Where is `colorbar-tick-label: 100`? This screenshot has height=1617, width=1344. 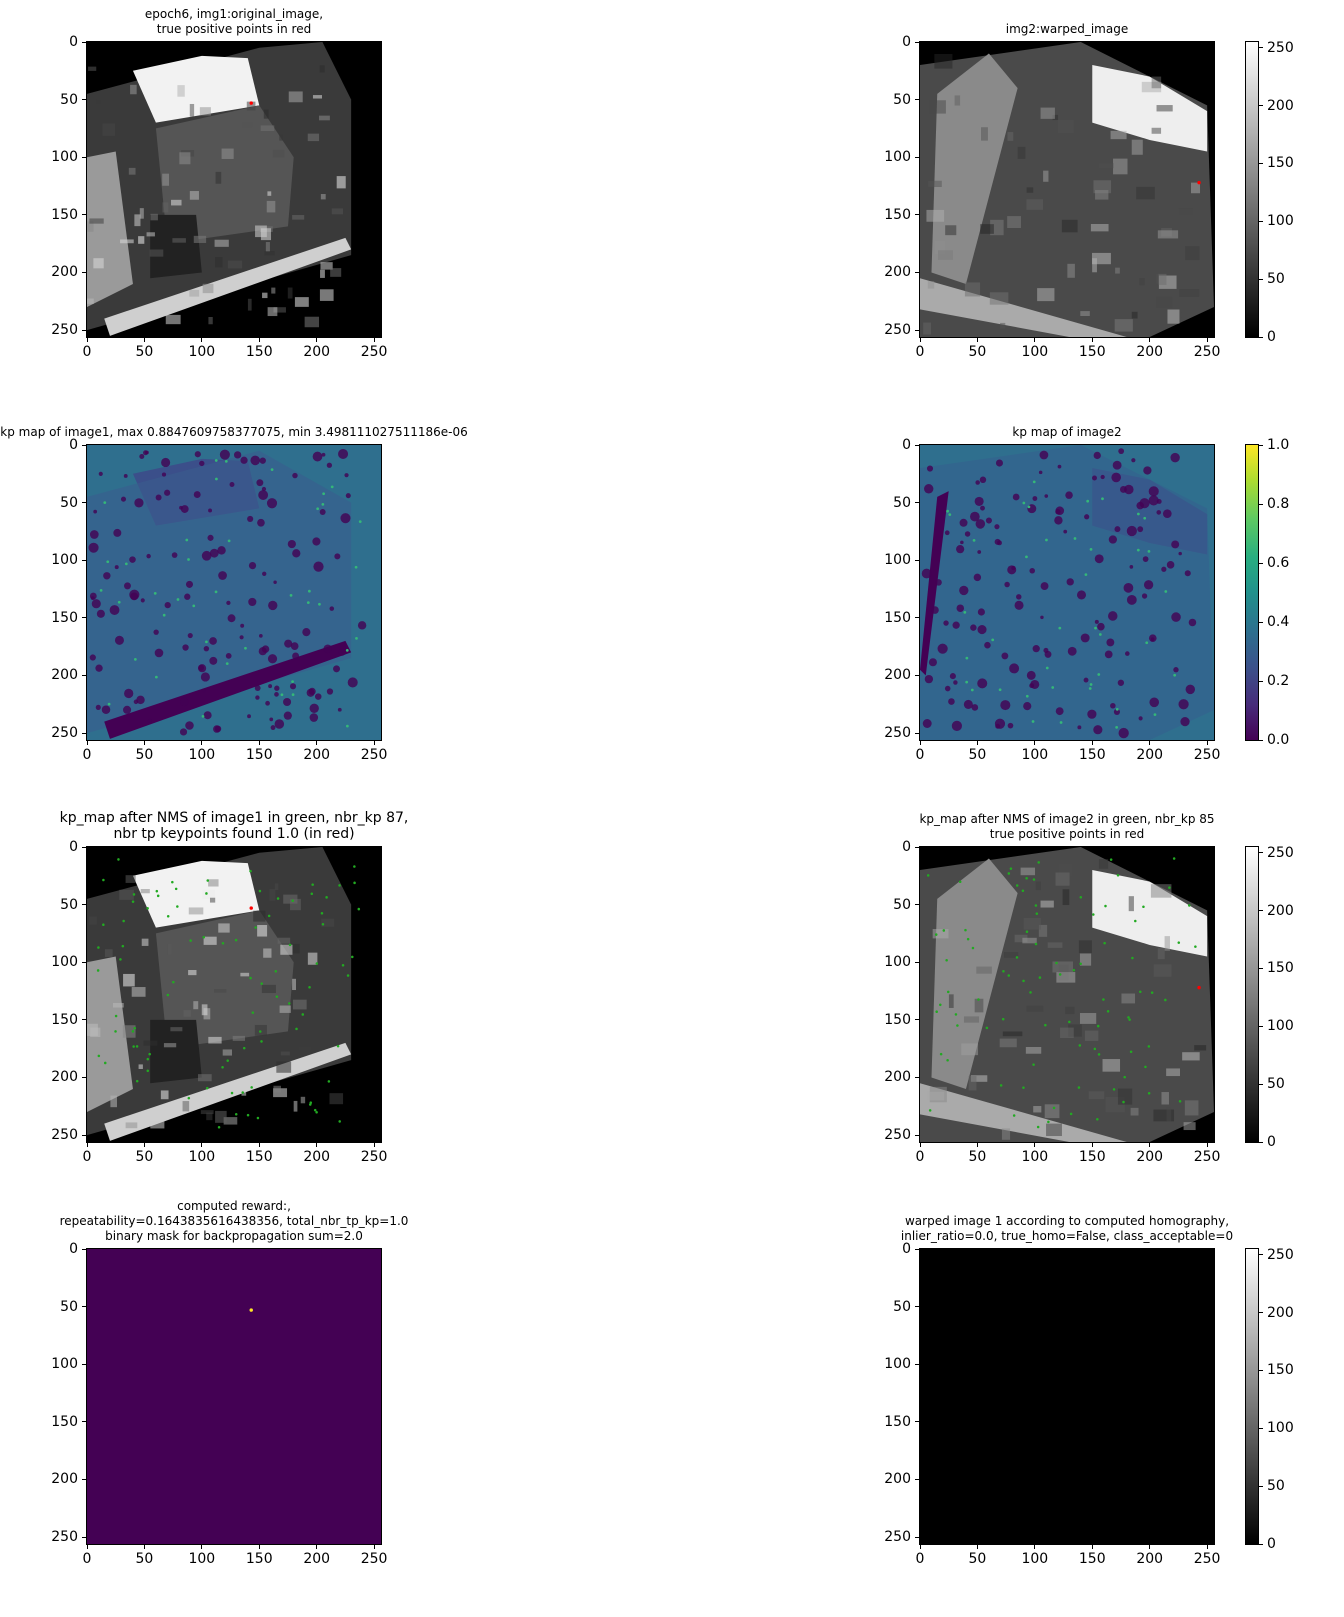
colorbar-tick-label: 100 is located at coordinates (1280, 1026).